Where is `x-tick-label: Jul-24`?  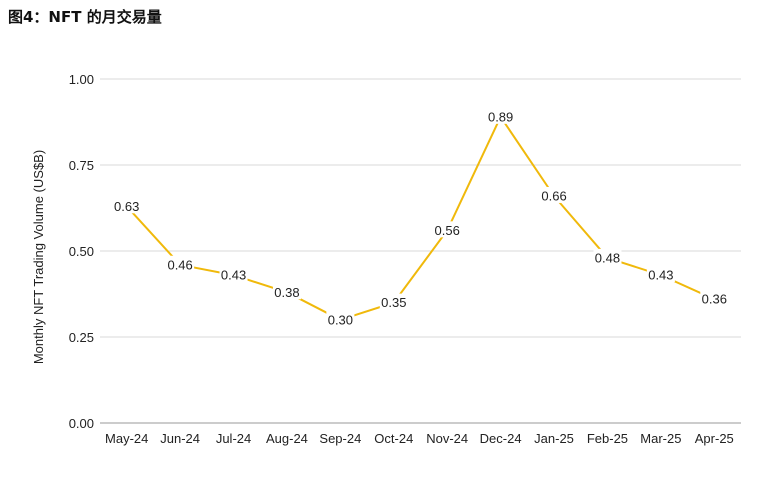 x-tick-label: Jul-24 is located at coordinates (233, 438).